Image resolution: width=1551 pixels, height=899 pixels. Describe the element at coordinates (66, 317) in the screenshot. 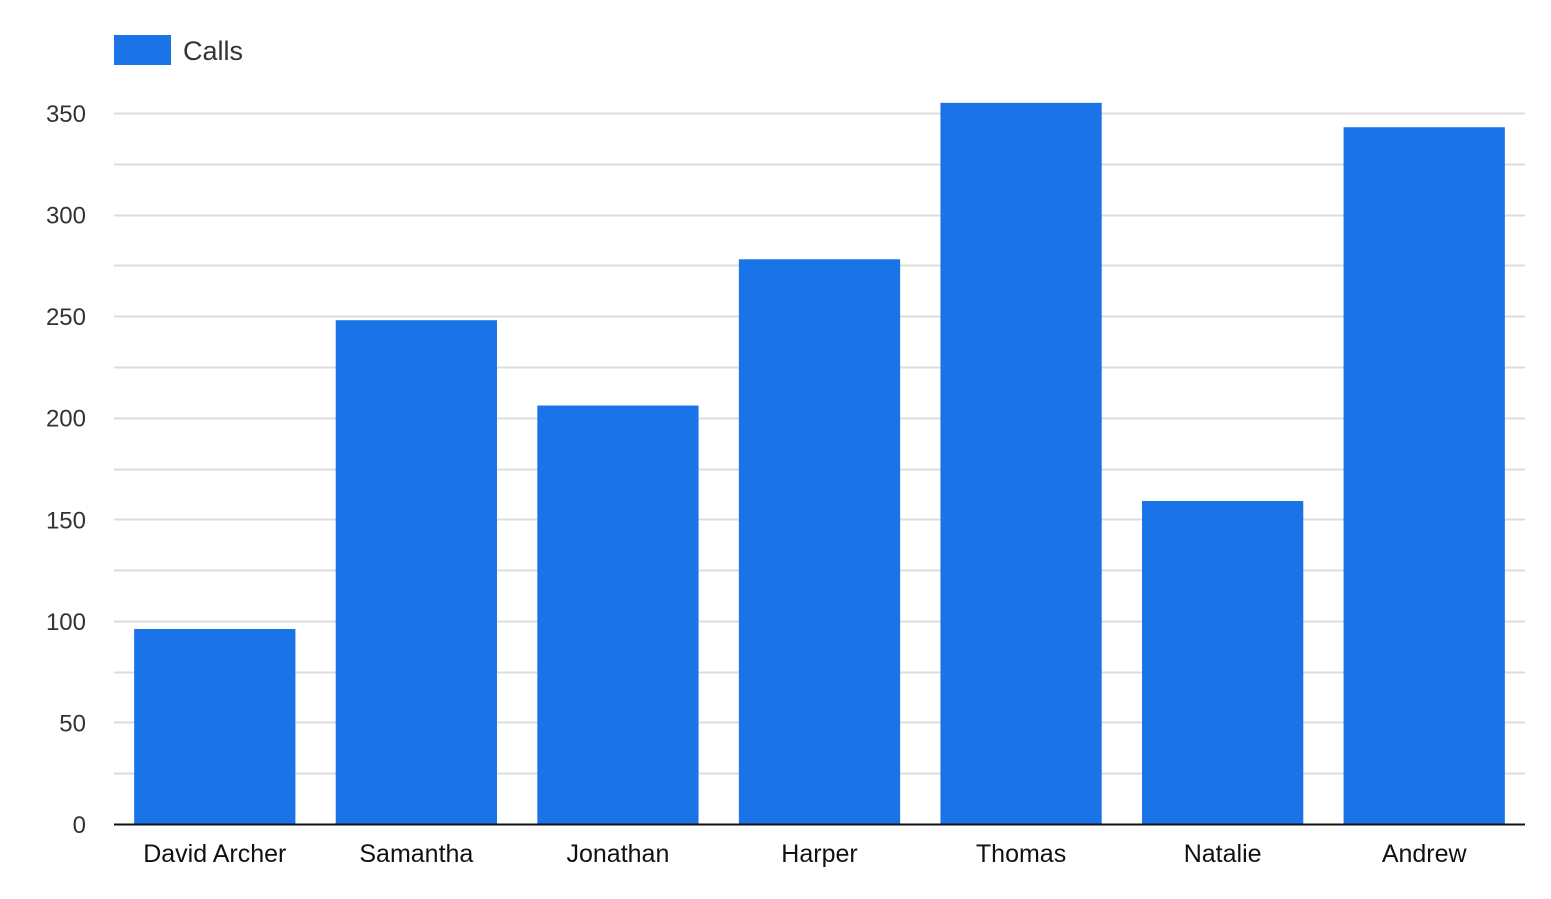

I see `y-tick-label: 250` at that location.